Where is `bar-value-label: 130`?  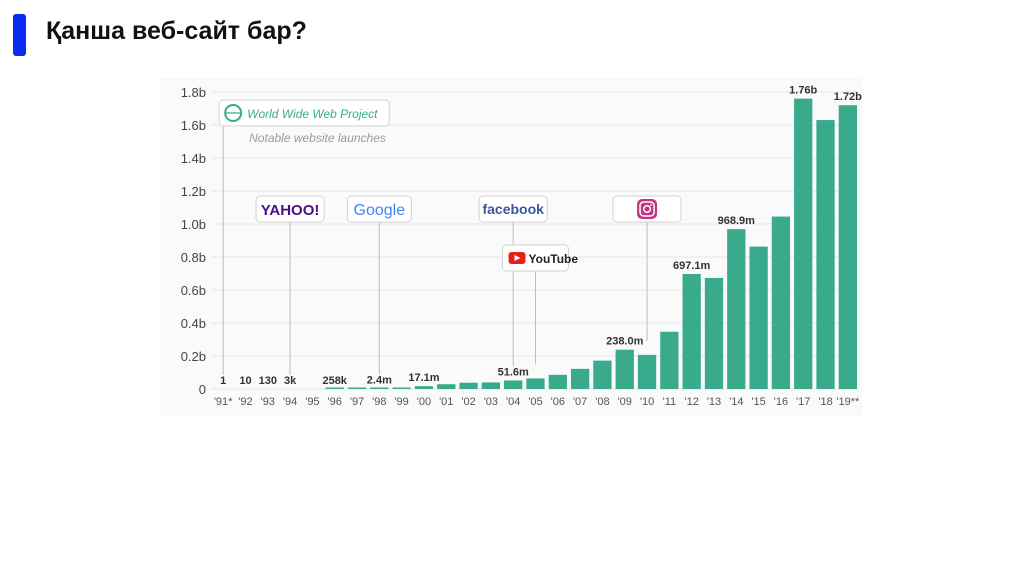 bar-value-label: 130 is located at coordinates (268, 381).